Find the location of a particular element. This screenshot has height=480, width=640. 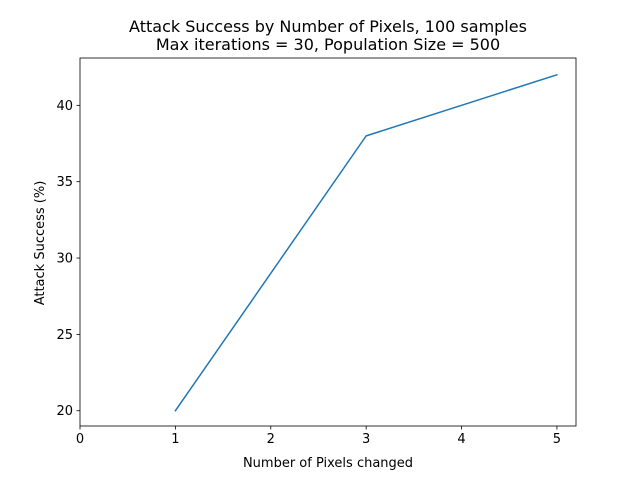

y-tick-label: 35 is located at coordinates (64, 182).